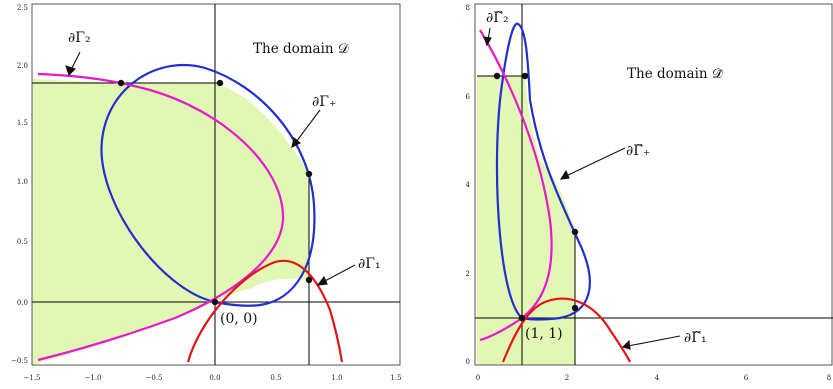 The height and width of the screenshot is (389, 833). I want to click on right-x-tick: 2, so click(567, 378).